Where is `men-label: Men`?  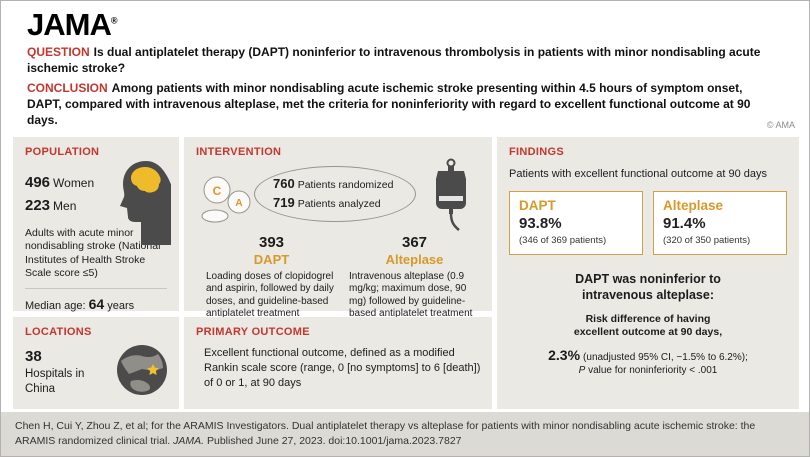
men-label: Men is located at coordinates (65, 205).